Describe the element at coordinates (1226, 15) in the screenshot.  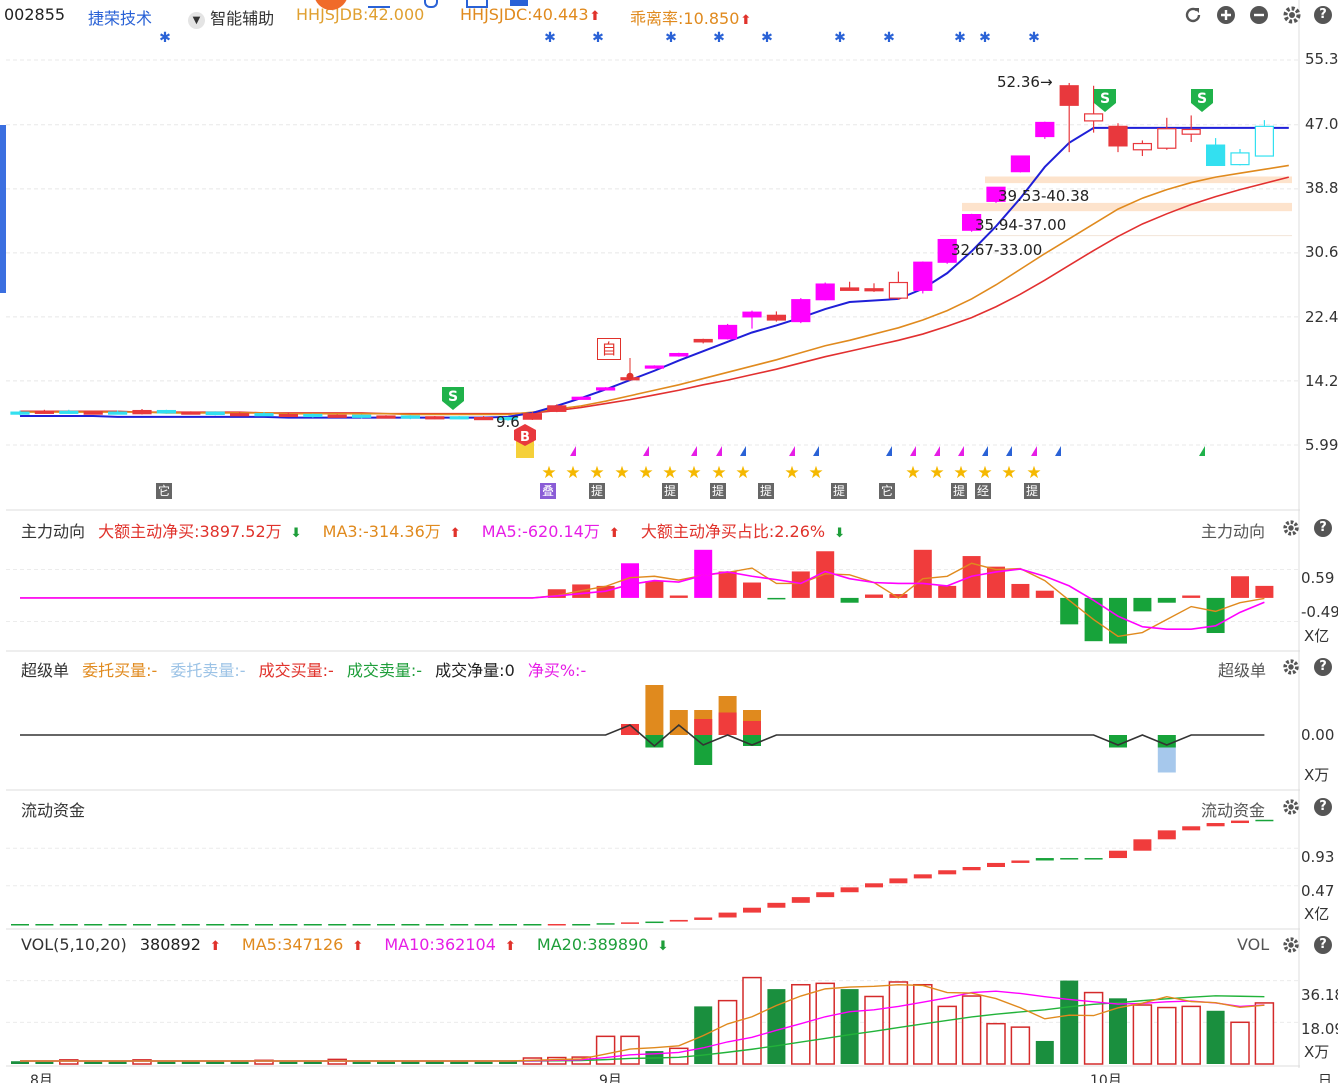
I see `zoom-in-icon` at that location.